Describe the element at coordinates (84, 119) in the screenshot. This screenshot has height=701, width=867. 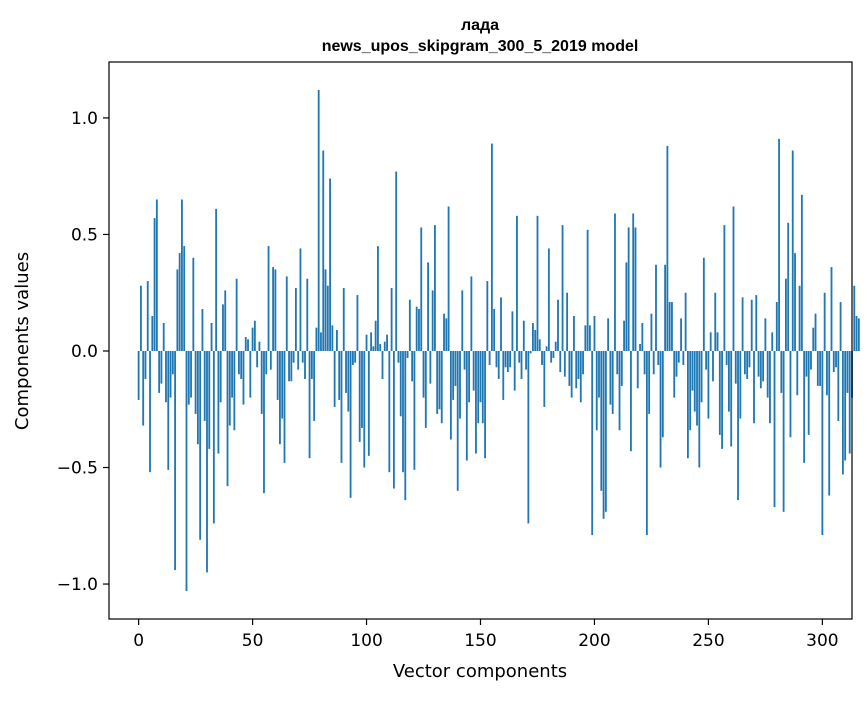
I see `y-tick-label: 1.0` at that location.